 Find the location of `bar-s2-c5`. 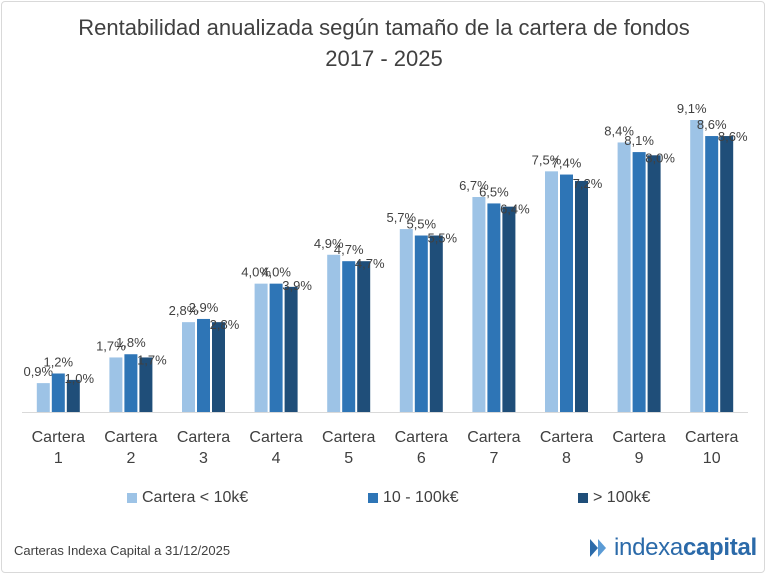

bar-s2-c5 is located at coordinates (349, 336).